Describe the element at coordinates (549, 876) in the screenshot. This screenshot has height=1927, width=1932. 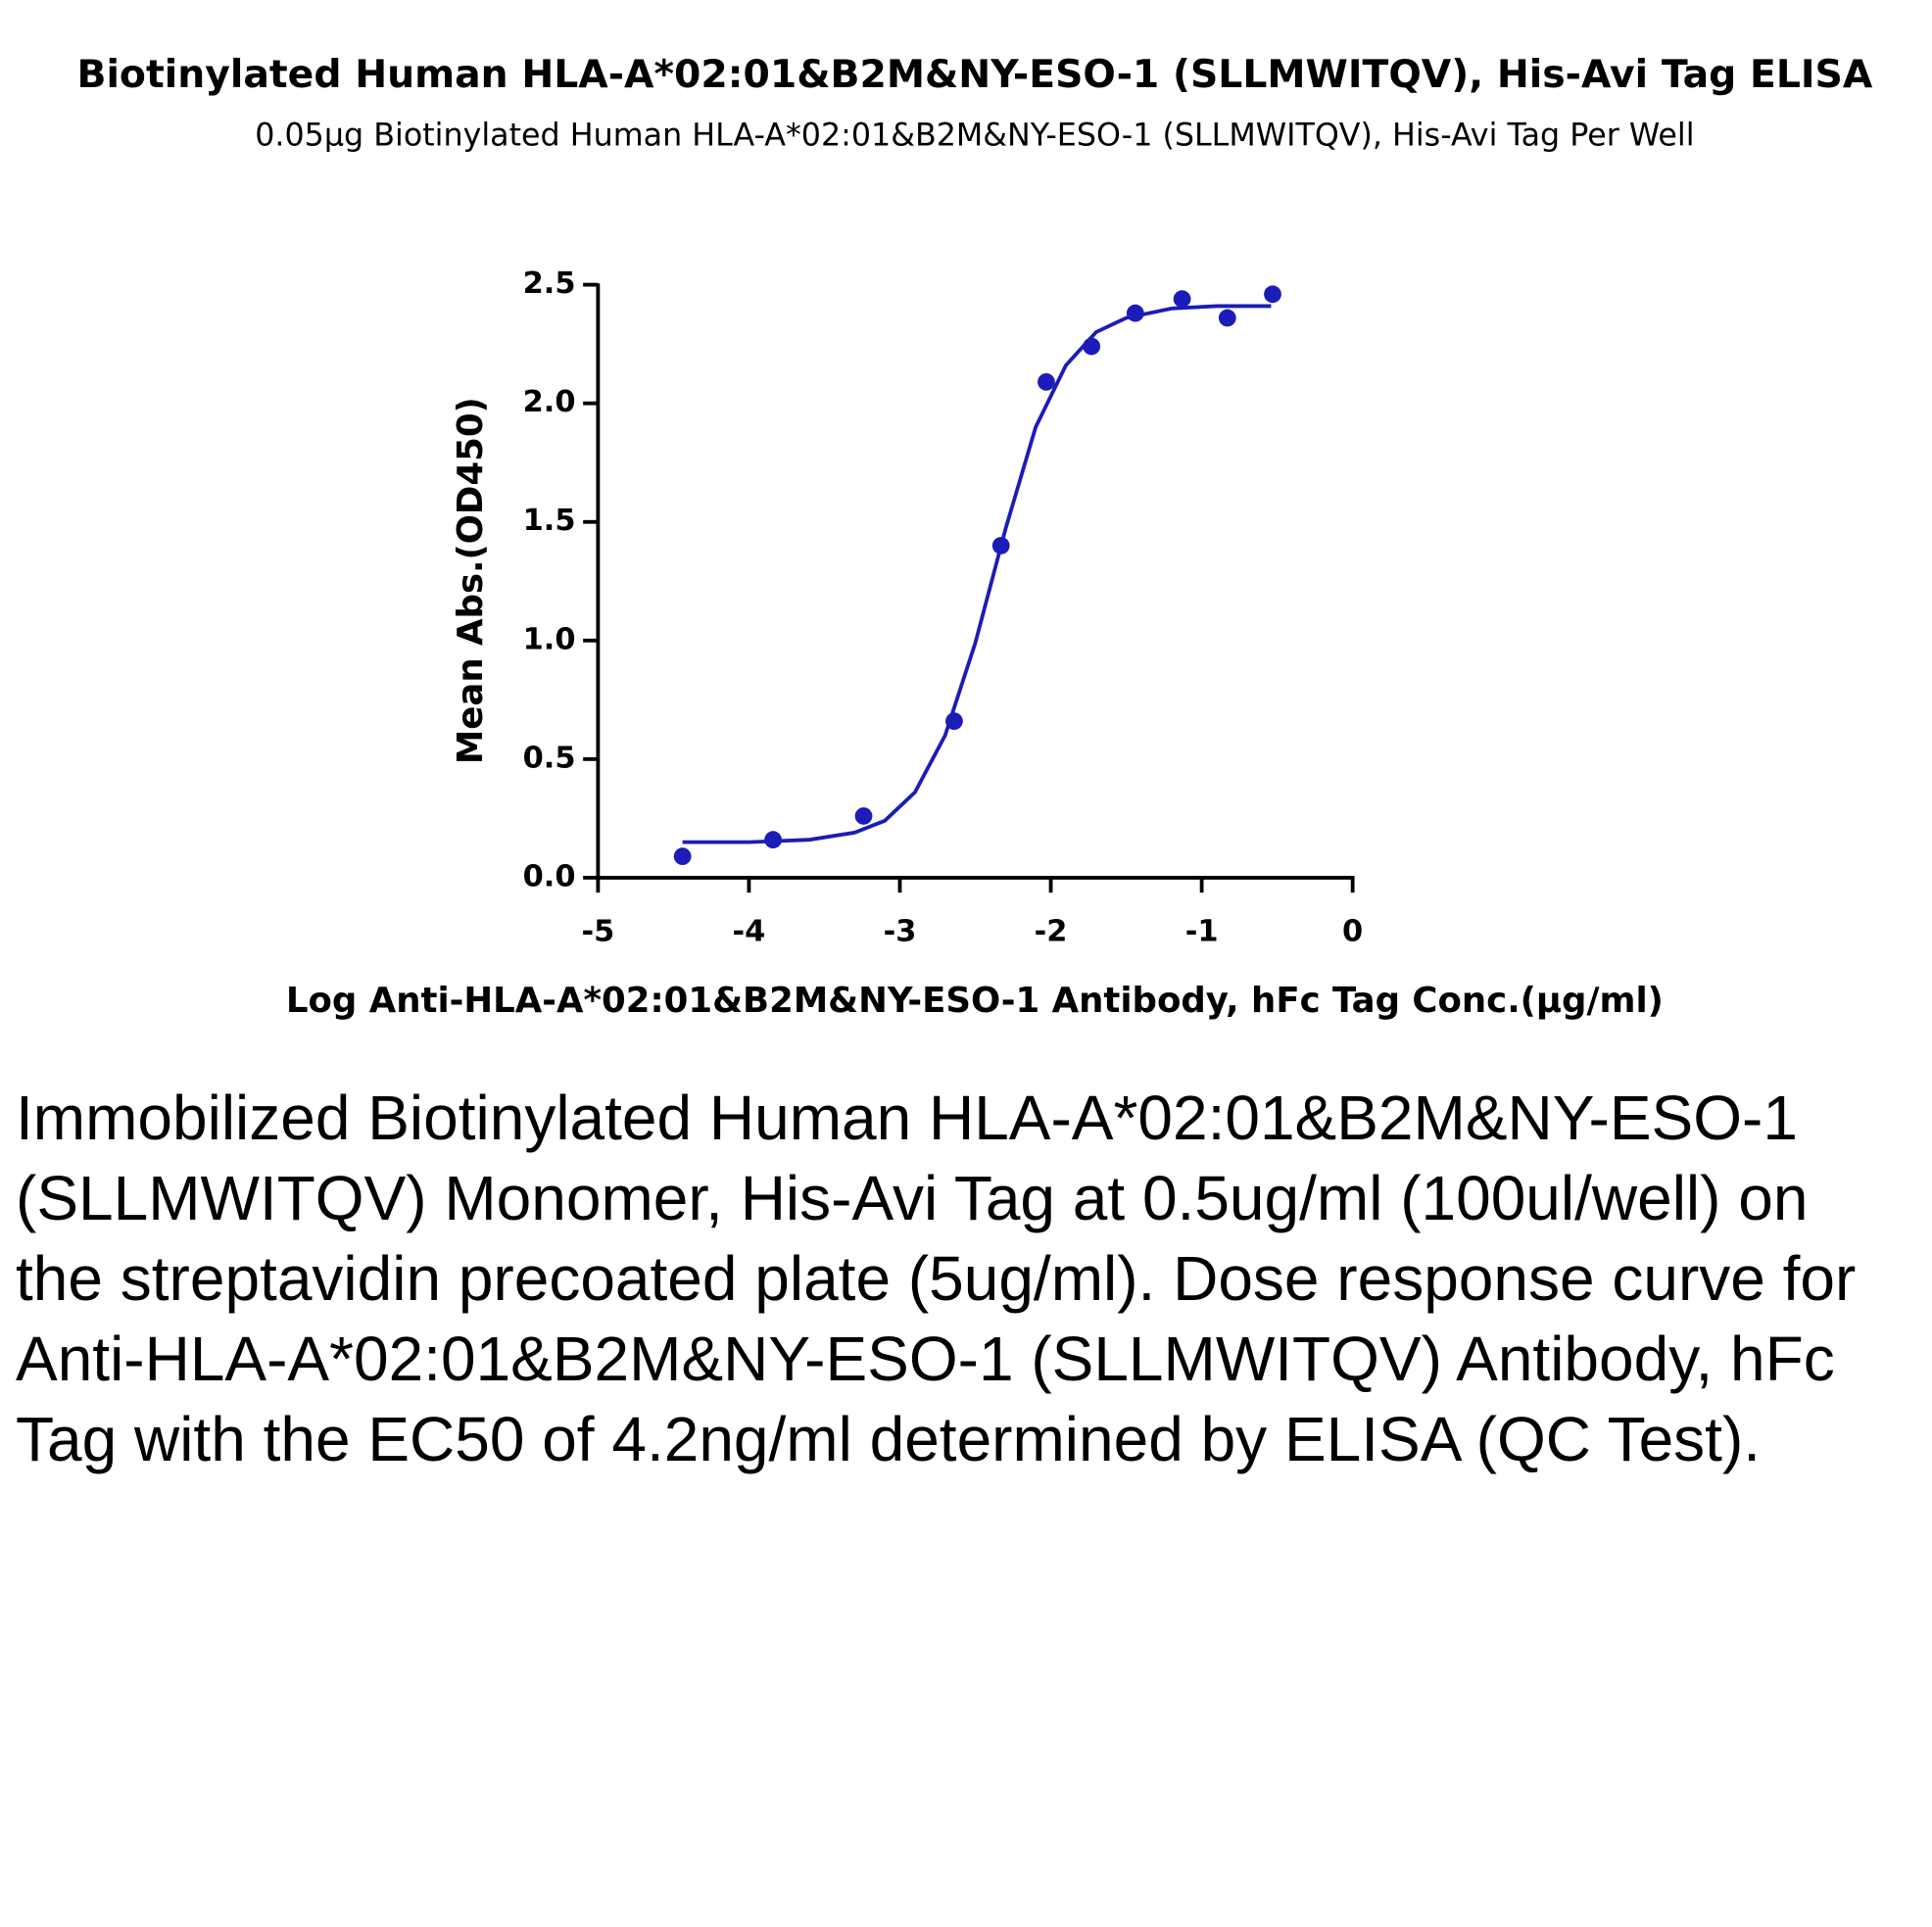
I see `y-tick-label: 0.0` at that location.